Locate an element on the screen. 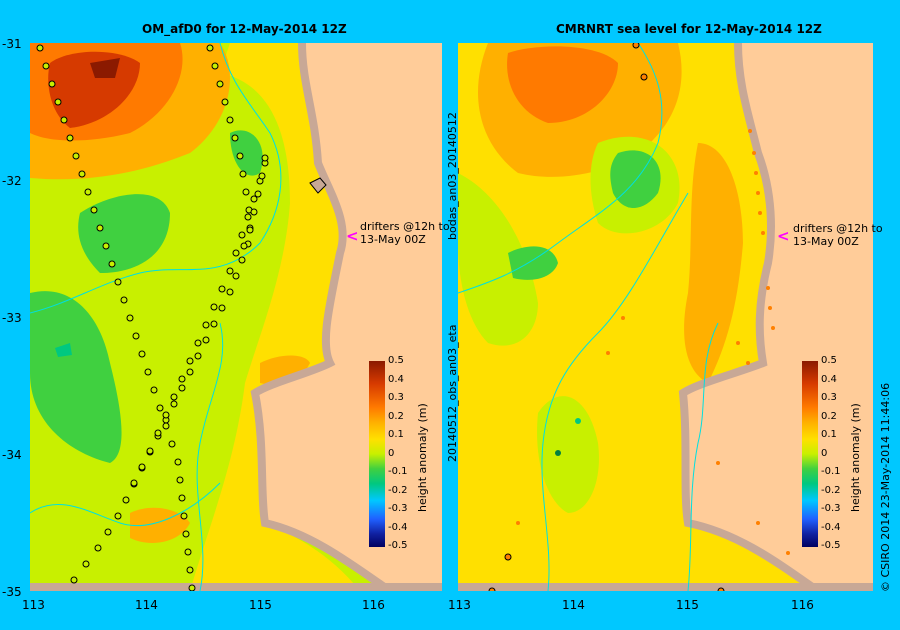  colorbar-left is located at coordinates (377, 454).